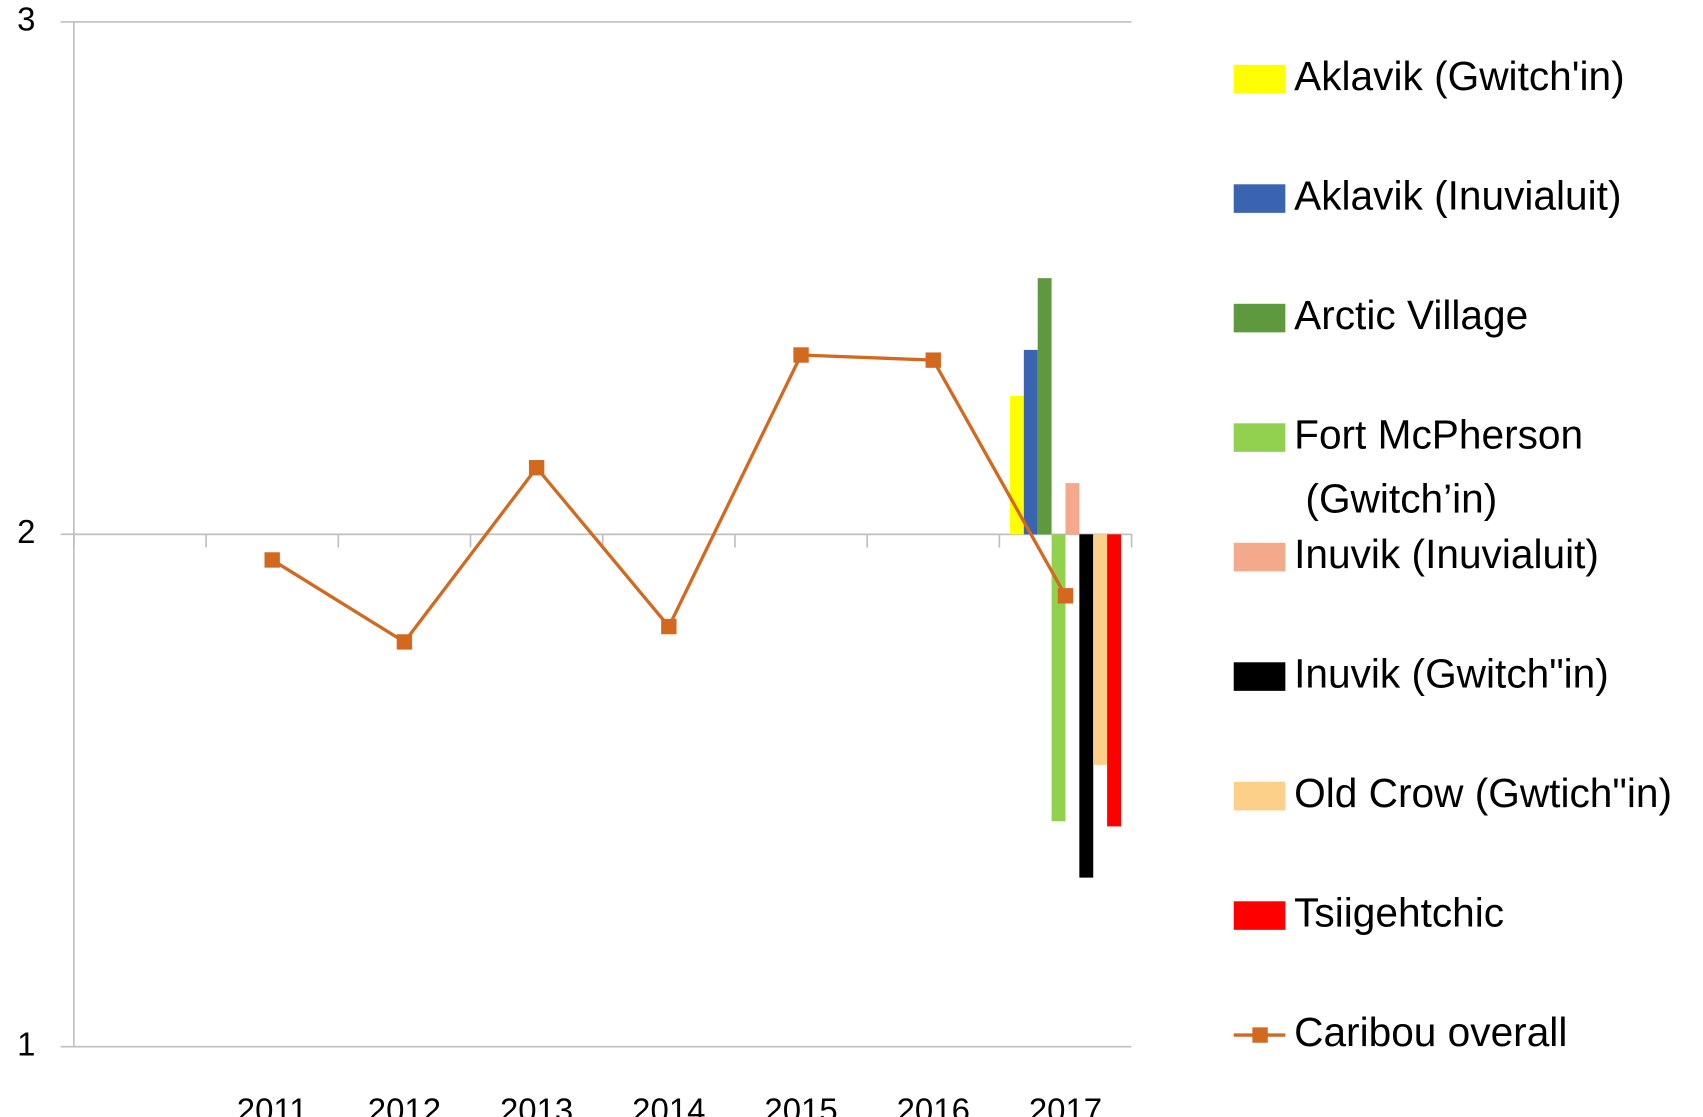  I want to click on legend-label: Aklavik (Gwitch'in), so click(1459, 76).